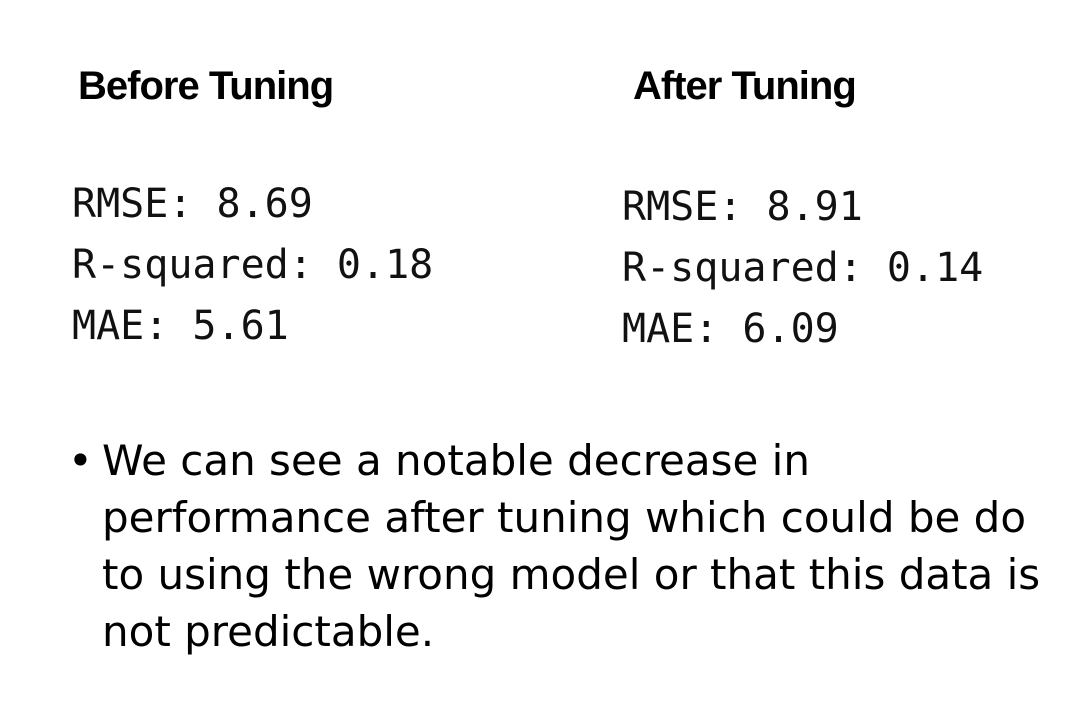  I want to click on before-tuning-heading: Before Tuning, so click(206, 86).